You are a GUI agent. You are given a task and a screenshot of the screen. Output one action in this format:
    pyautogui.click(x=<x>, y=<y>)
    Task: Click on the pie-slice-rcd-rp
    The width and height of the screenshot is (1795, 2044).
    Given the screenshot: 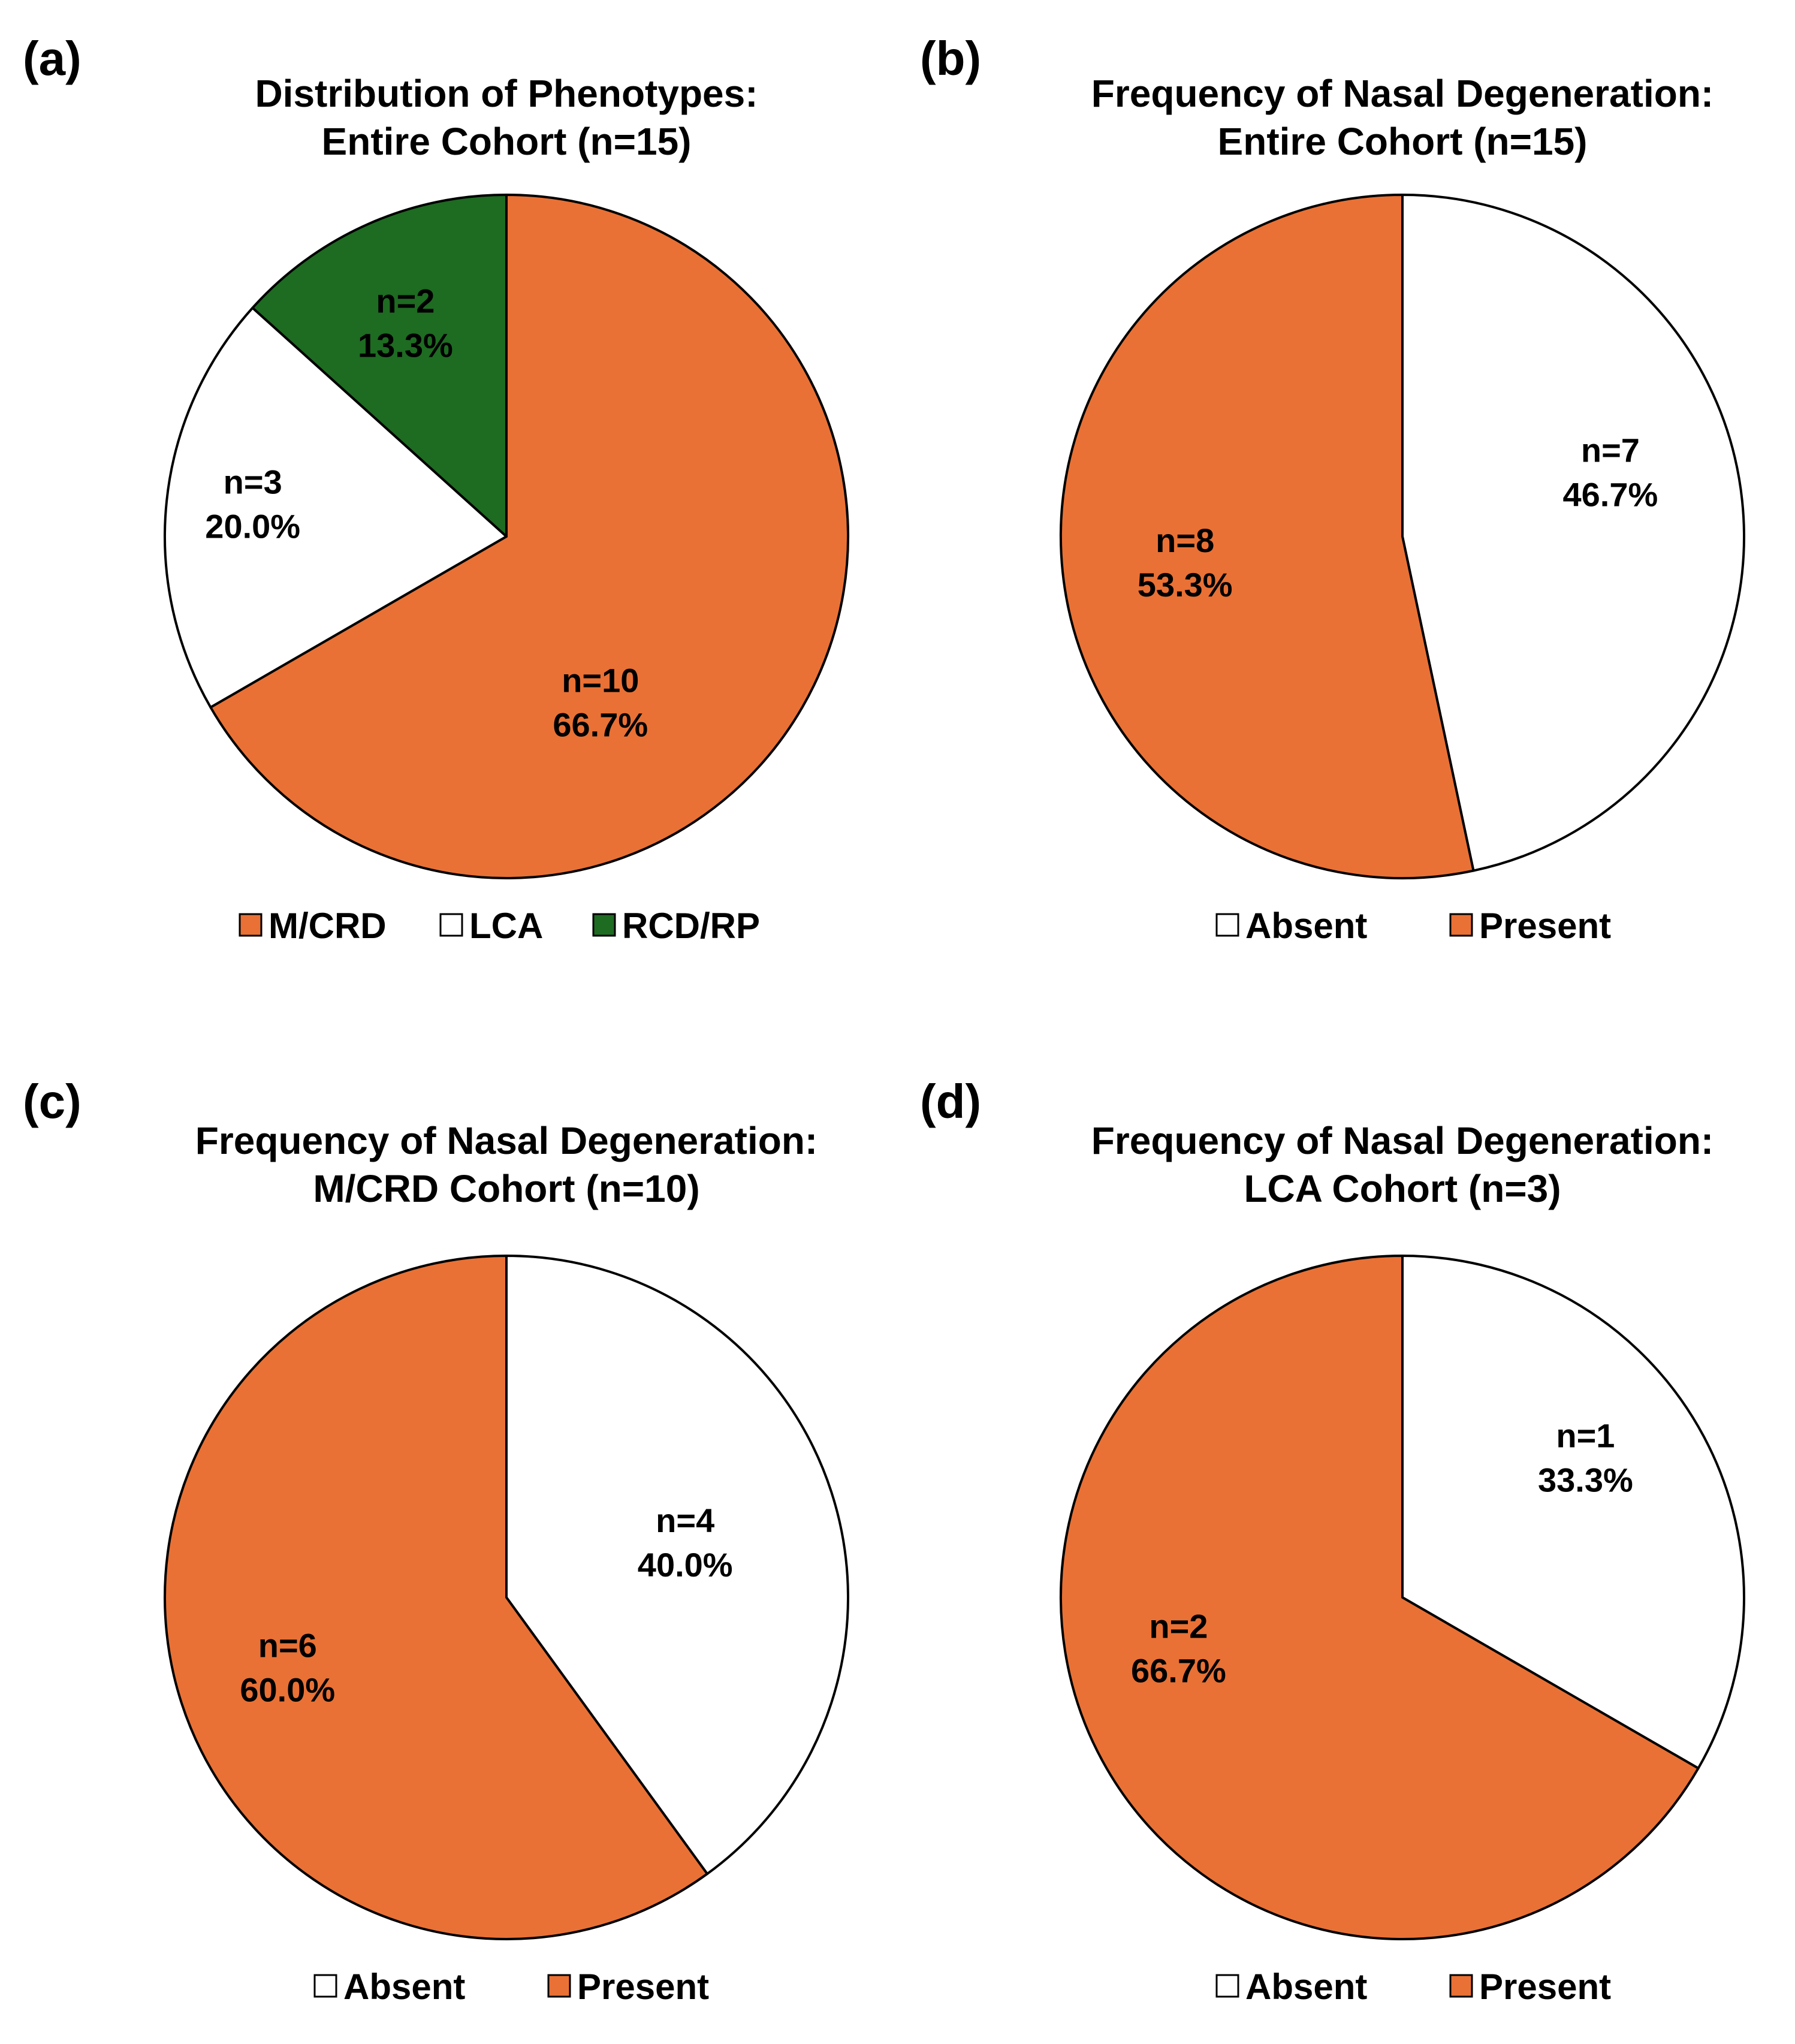 What is the action you would take?
    pyautogui.click(x=379, y=366)
    